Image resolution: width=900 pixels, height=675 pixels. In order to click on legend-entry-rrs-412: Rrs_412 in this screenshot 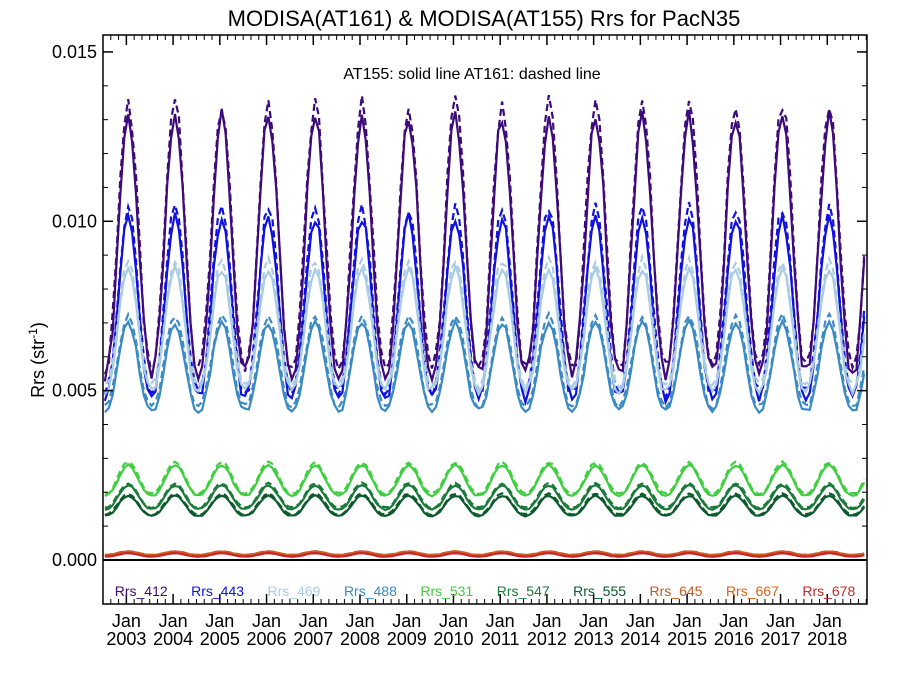, I will do `click(141, 591)`.